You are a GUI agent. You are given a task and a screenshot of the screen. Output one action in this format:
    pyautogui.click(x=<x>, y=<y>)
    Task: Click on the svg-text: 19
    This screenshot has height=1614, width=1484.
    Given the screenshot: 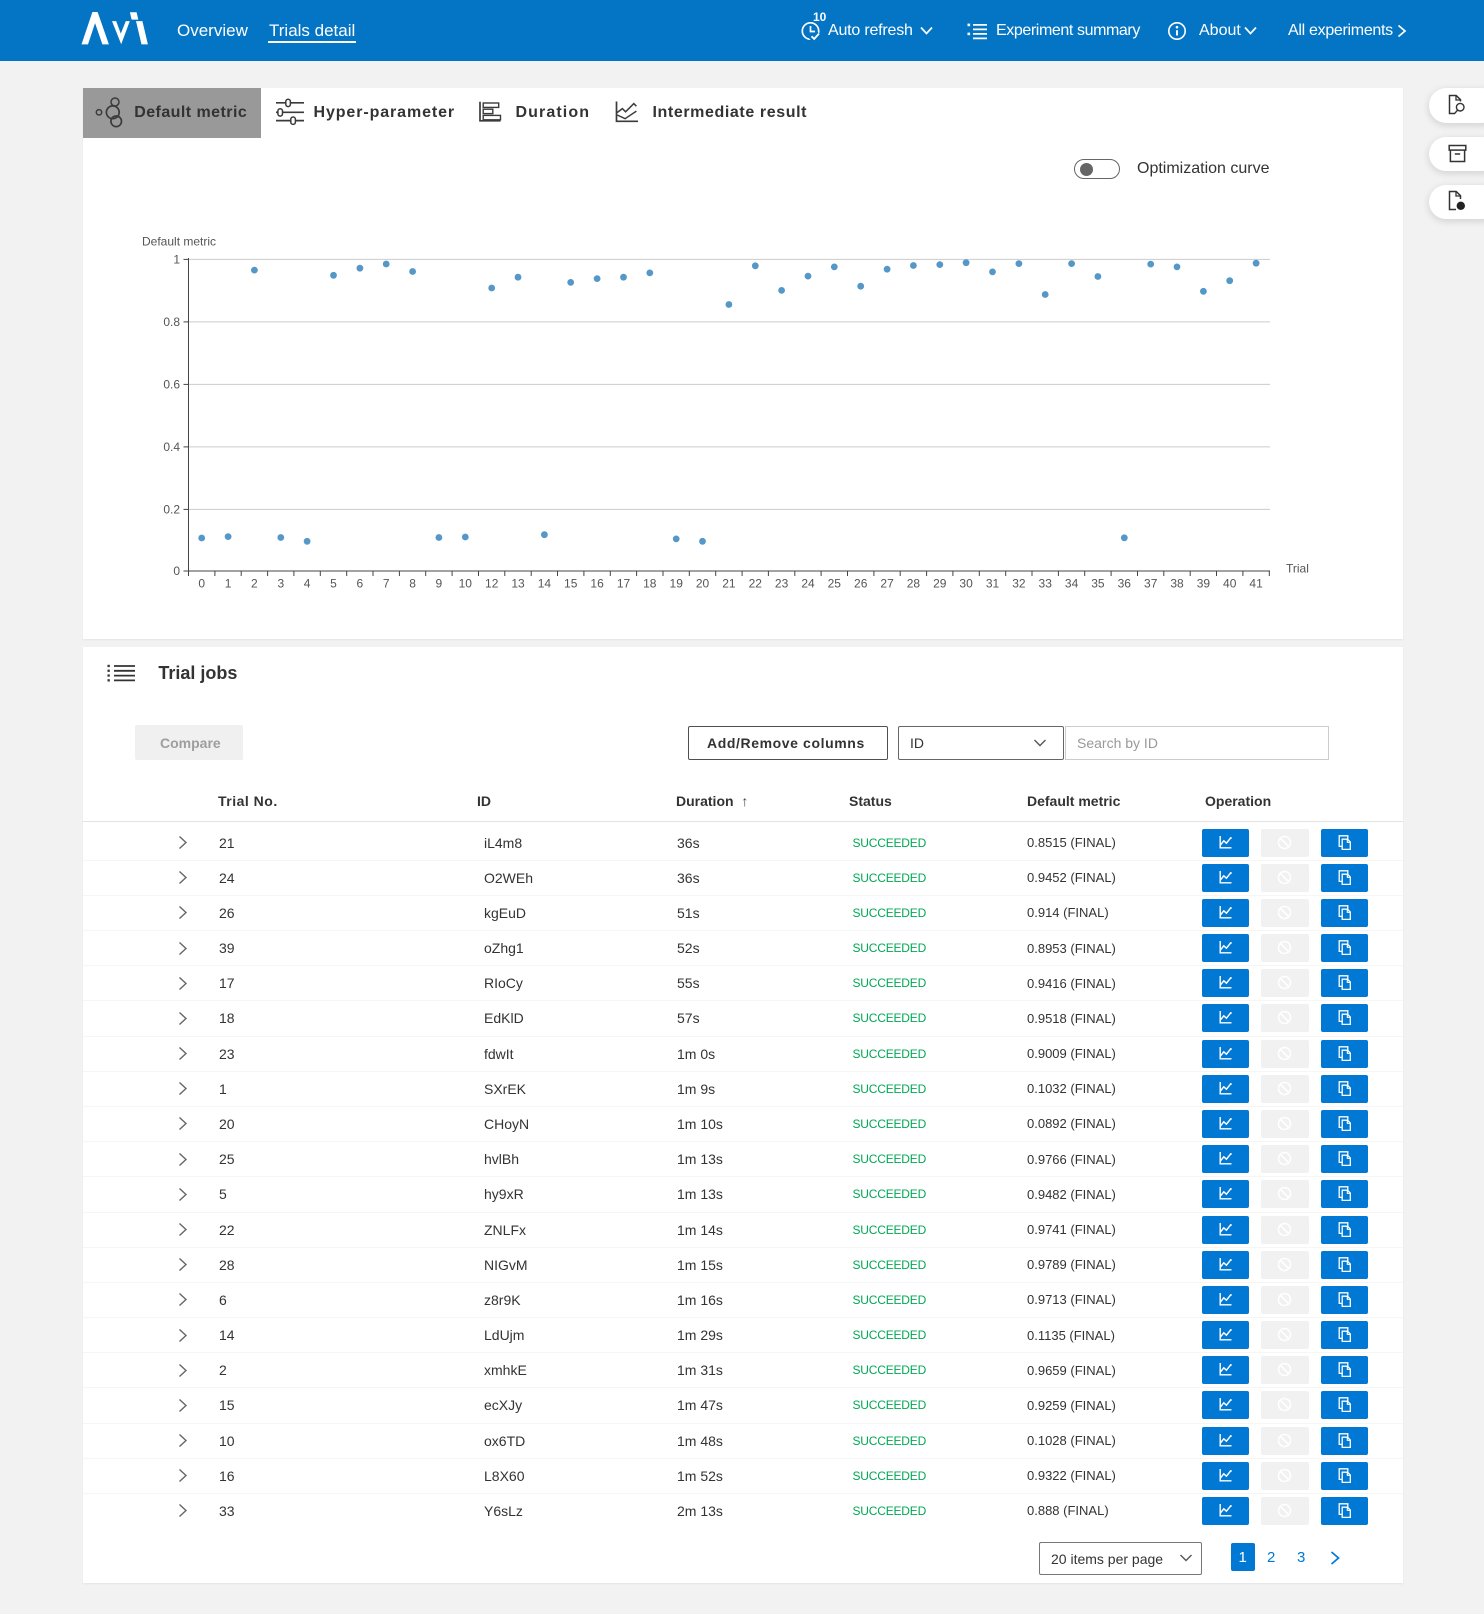 What is the action you would take?
    pyautogui.click(x=677, y=584)
    